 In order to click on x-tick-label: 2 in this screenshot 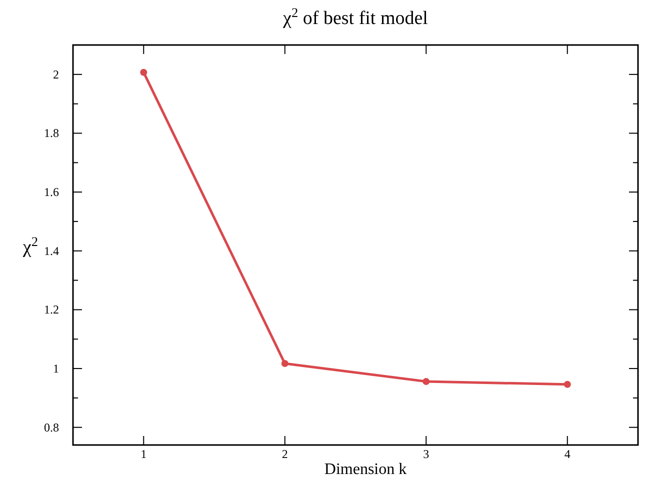, I will do `click(285, 454)`.